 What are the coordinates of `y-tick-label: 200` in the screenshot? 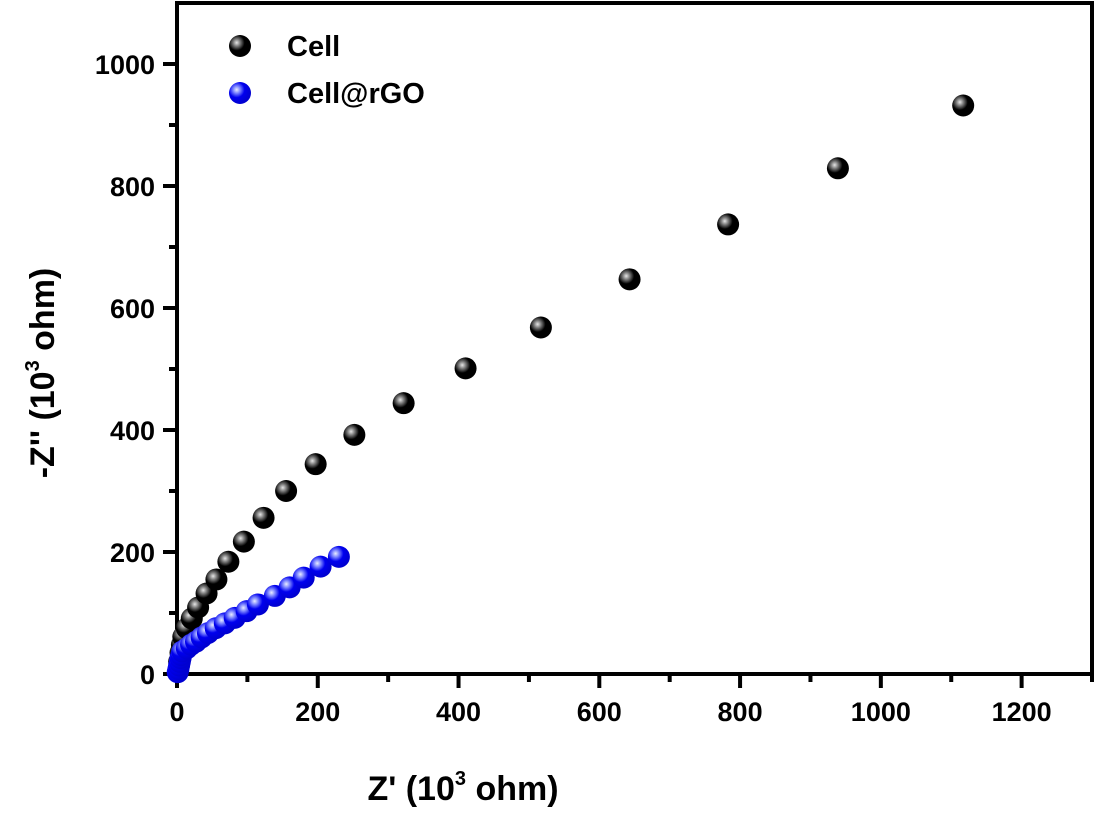 It's located at (132, 553).